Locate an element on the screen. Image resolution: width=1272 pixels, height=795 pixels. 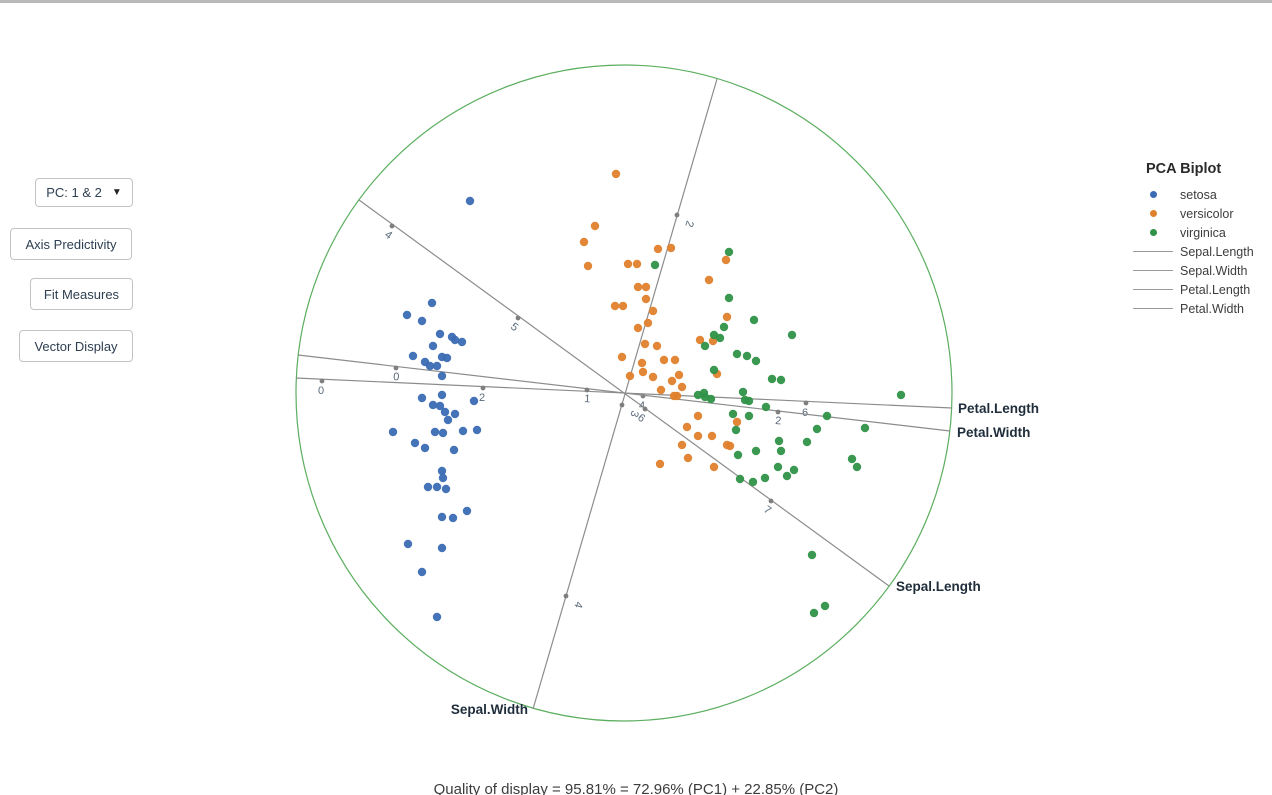
axis-tick-label-sepal-length: 5 is located at coordinates (514, 327).